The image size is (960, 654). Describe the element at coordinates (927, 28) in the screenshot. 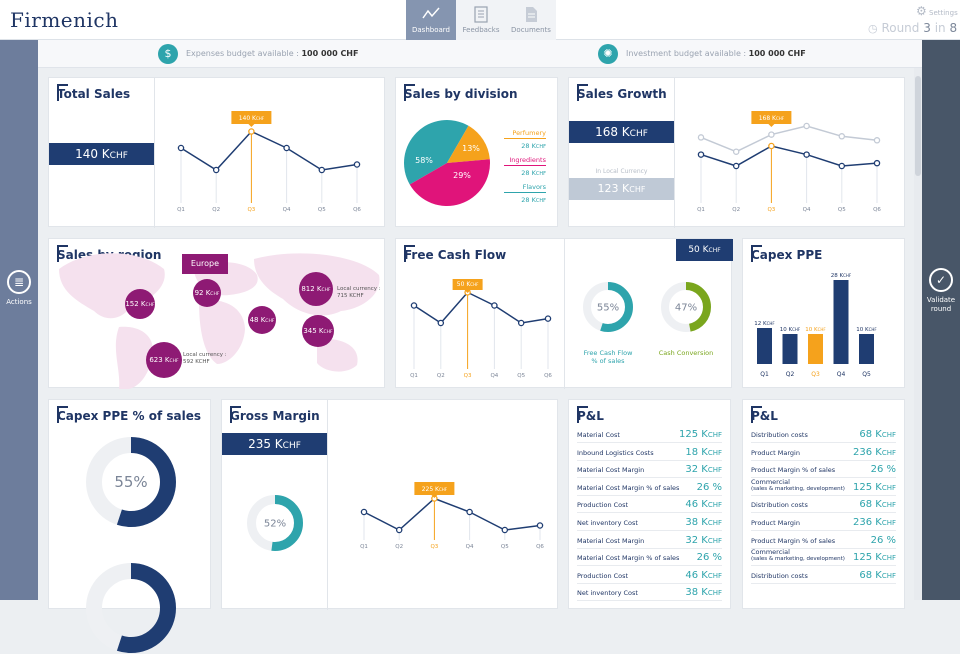

I see `round-current: 3` at that location.